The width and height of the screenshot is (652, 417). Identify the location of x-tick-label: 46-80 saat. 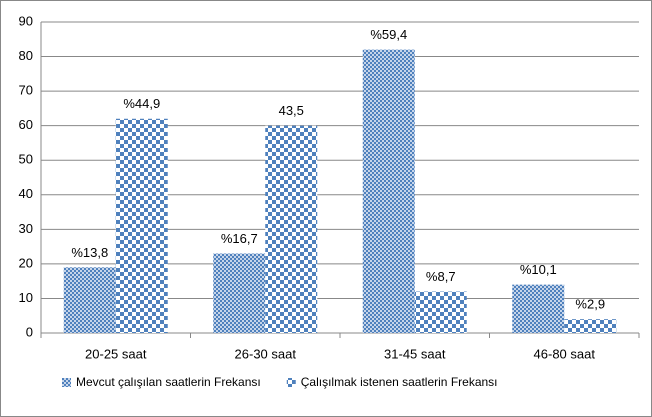
(565, 353).